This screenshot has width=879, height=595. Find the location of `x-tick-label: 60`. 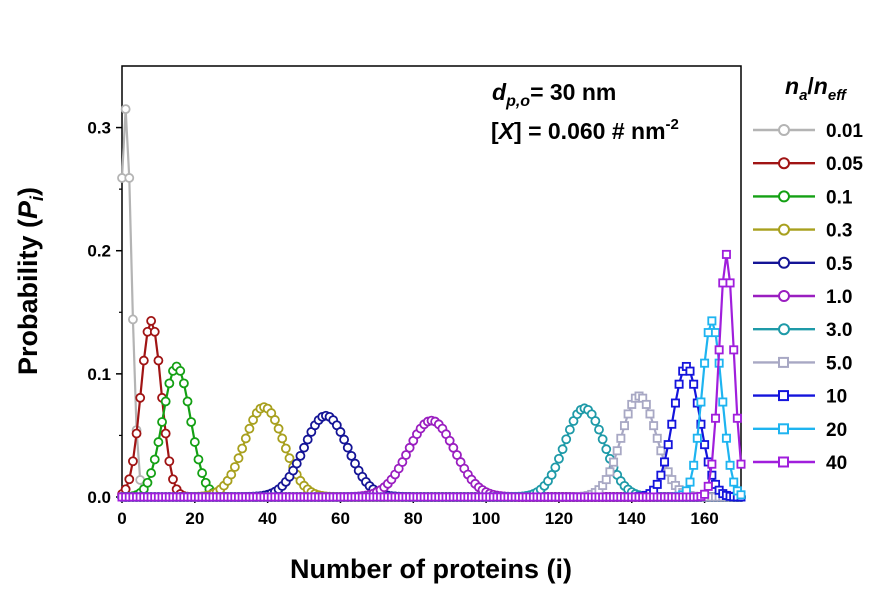

x-tick-label: 60 is located at coordinates (340, 518).